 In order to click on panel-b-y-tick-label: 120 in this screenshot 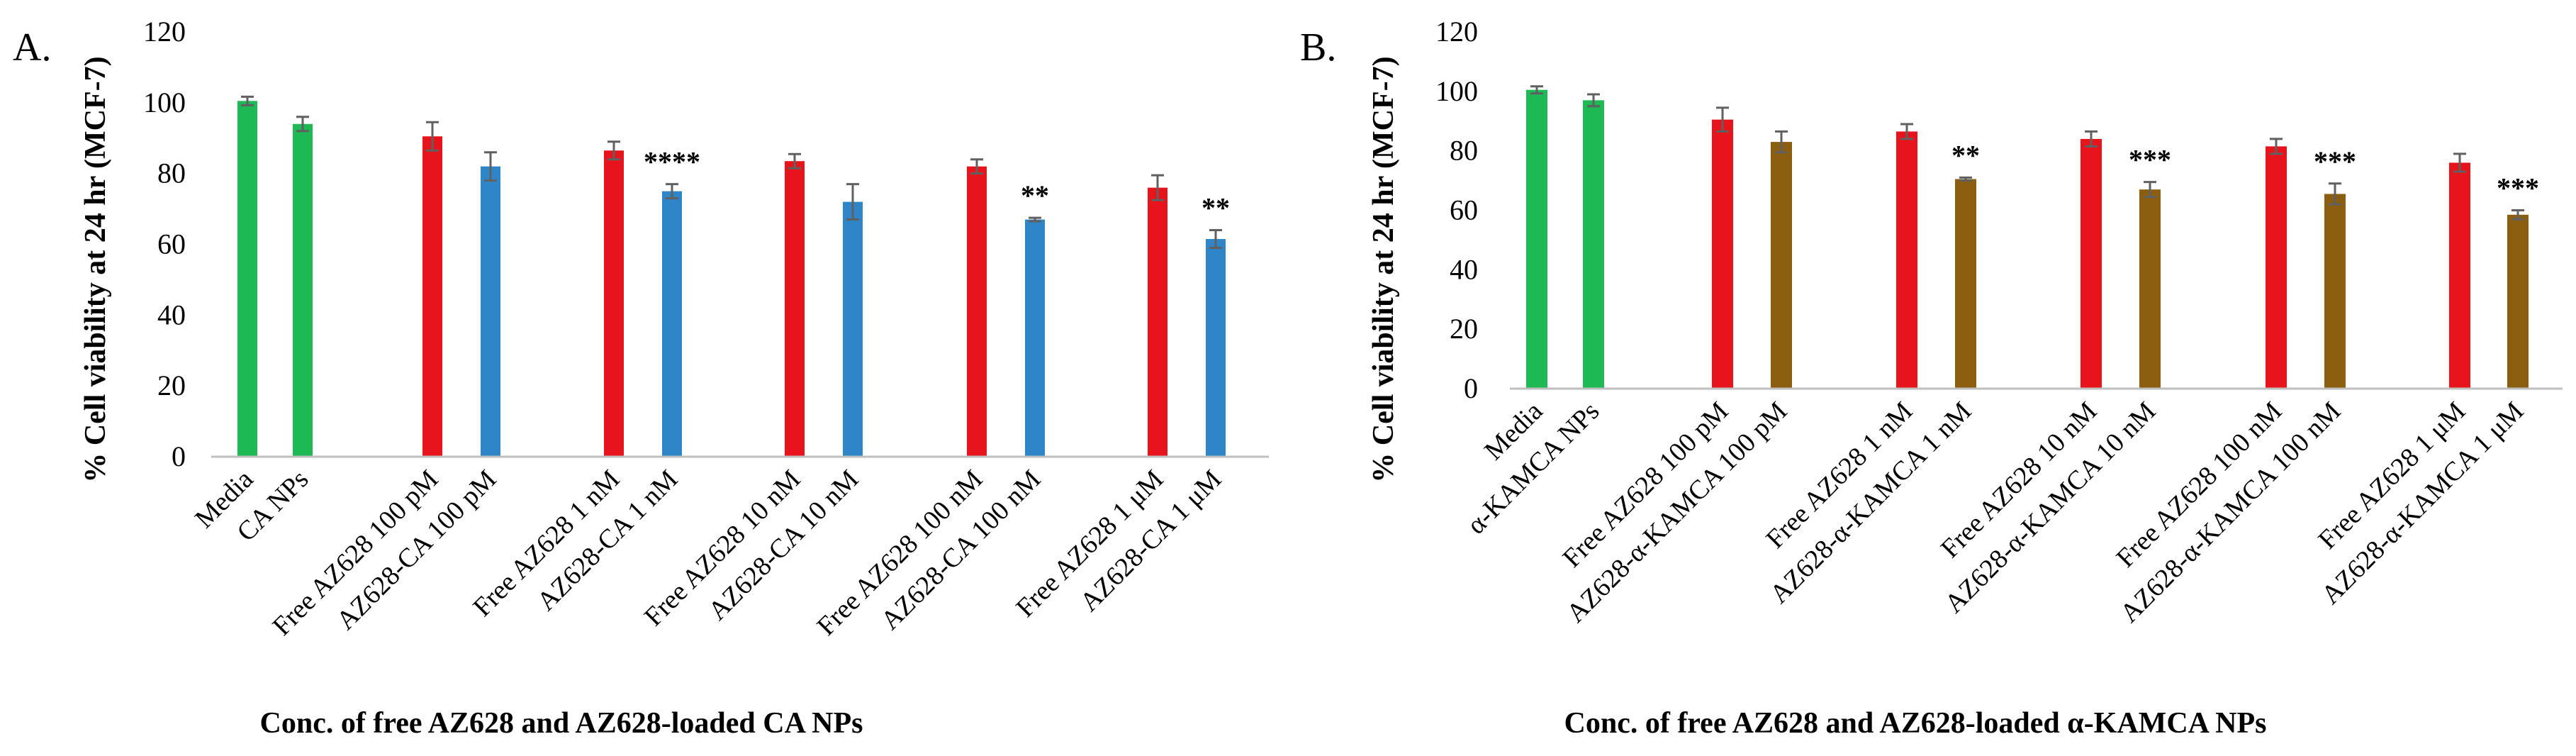, I will do `click(1457, 32)`.